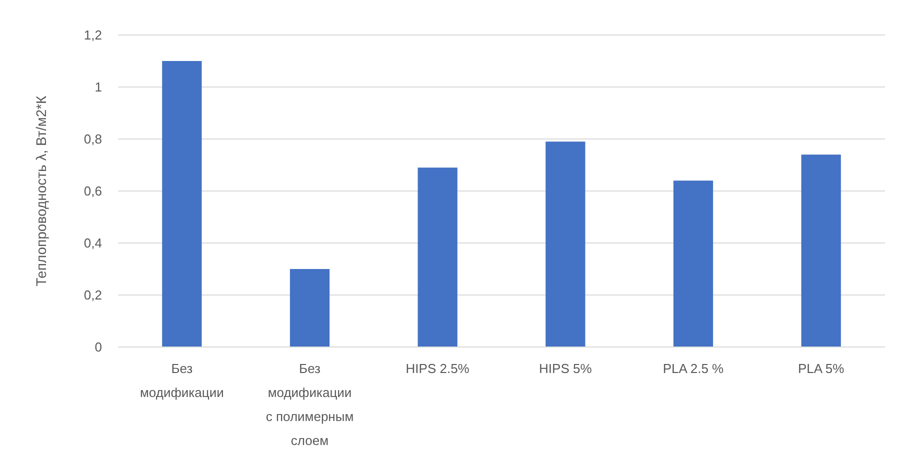 The height and width of the screenshot is (456, 901). I want to click on y-axis-title: Теплопроводность λ, Вт/м2*К, so click(41, 190).